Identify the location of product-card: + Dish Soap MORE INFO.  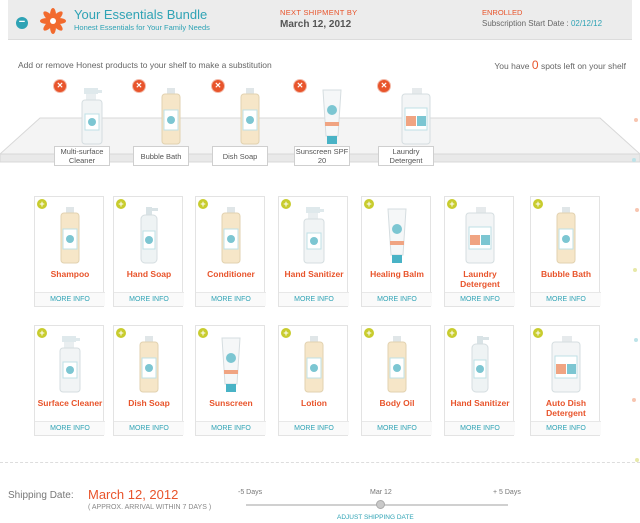
(148, 380).